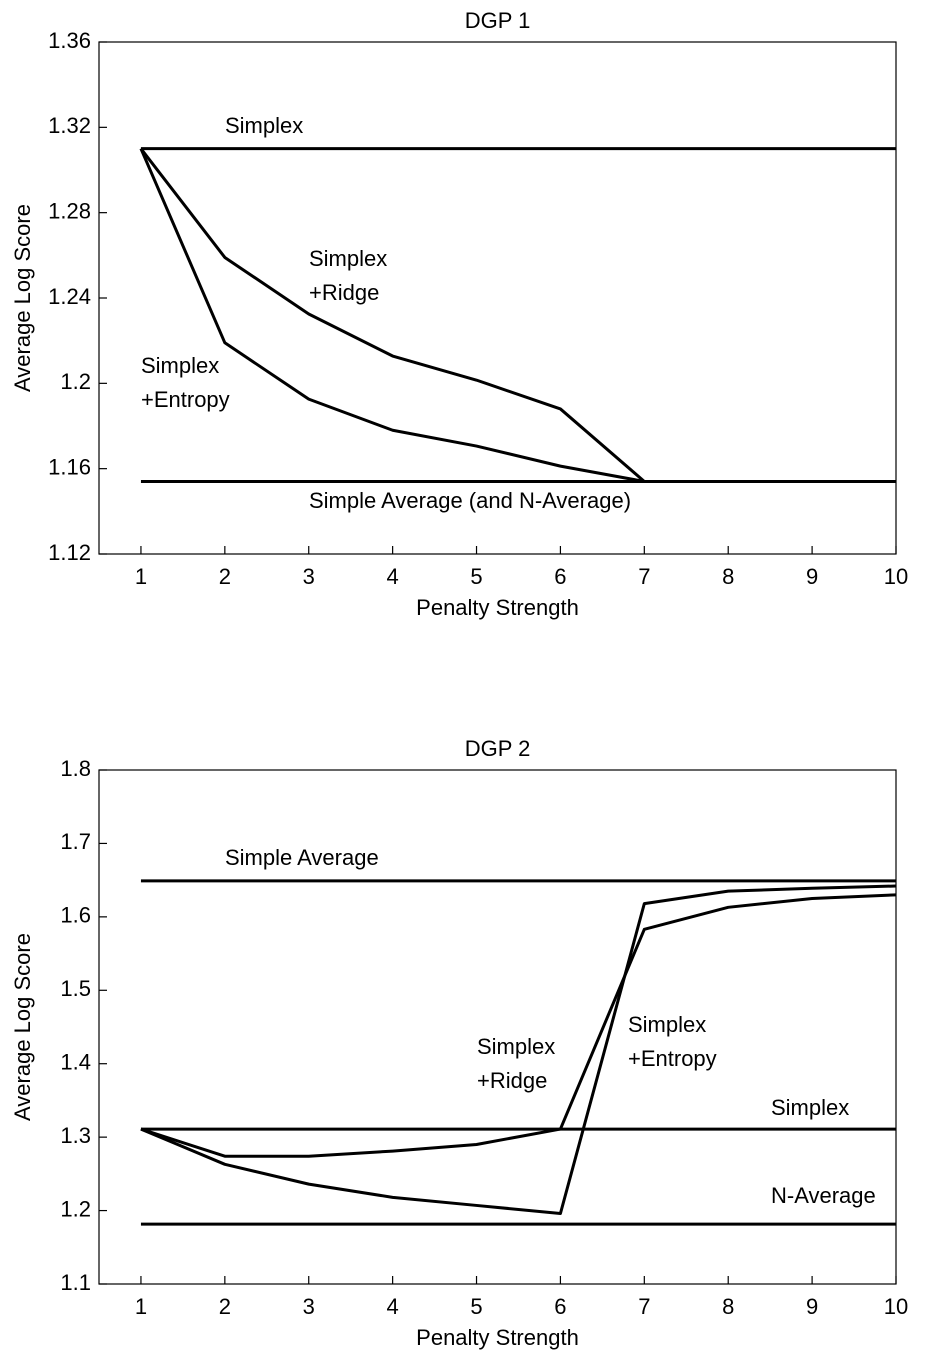  What do you see at coordinates (470, 500) in the screenshot?
I see `annotation: Simple Average (and N-Average)` at bounding box center [470, 500].